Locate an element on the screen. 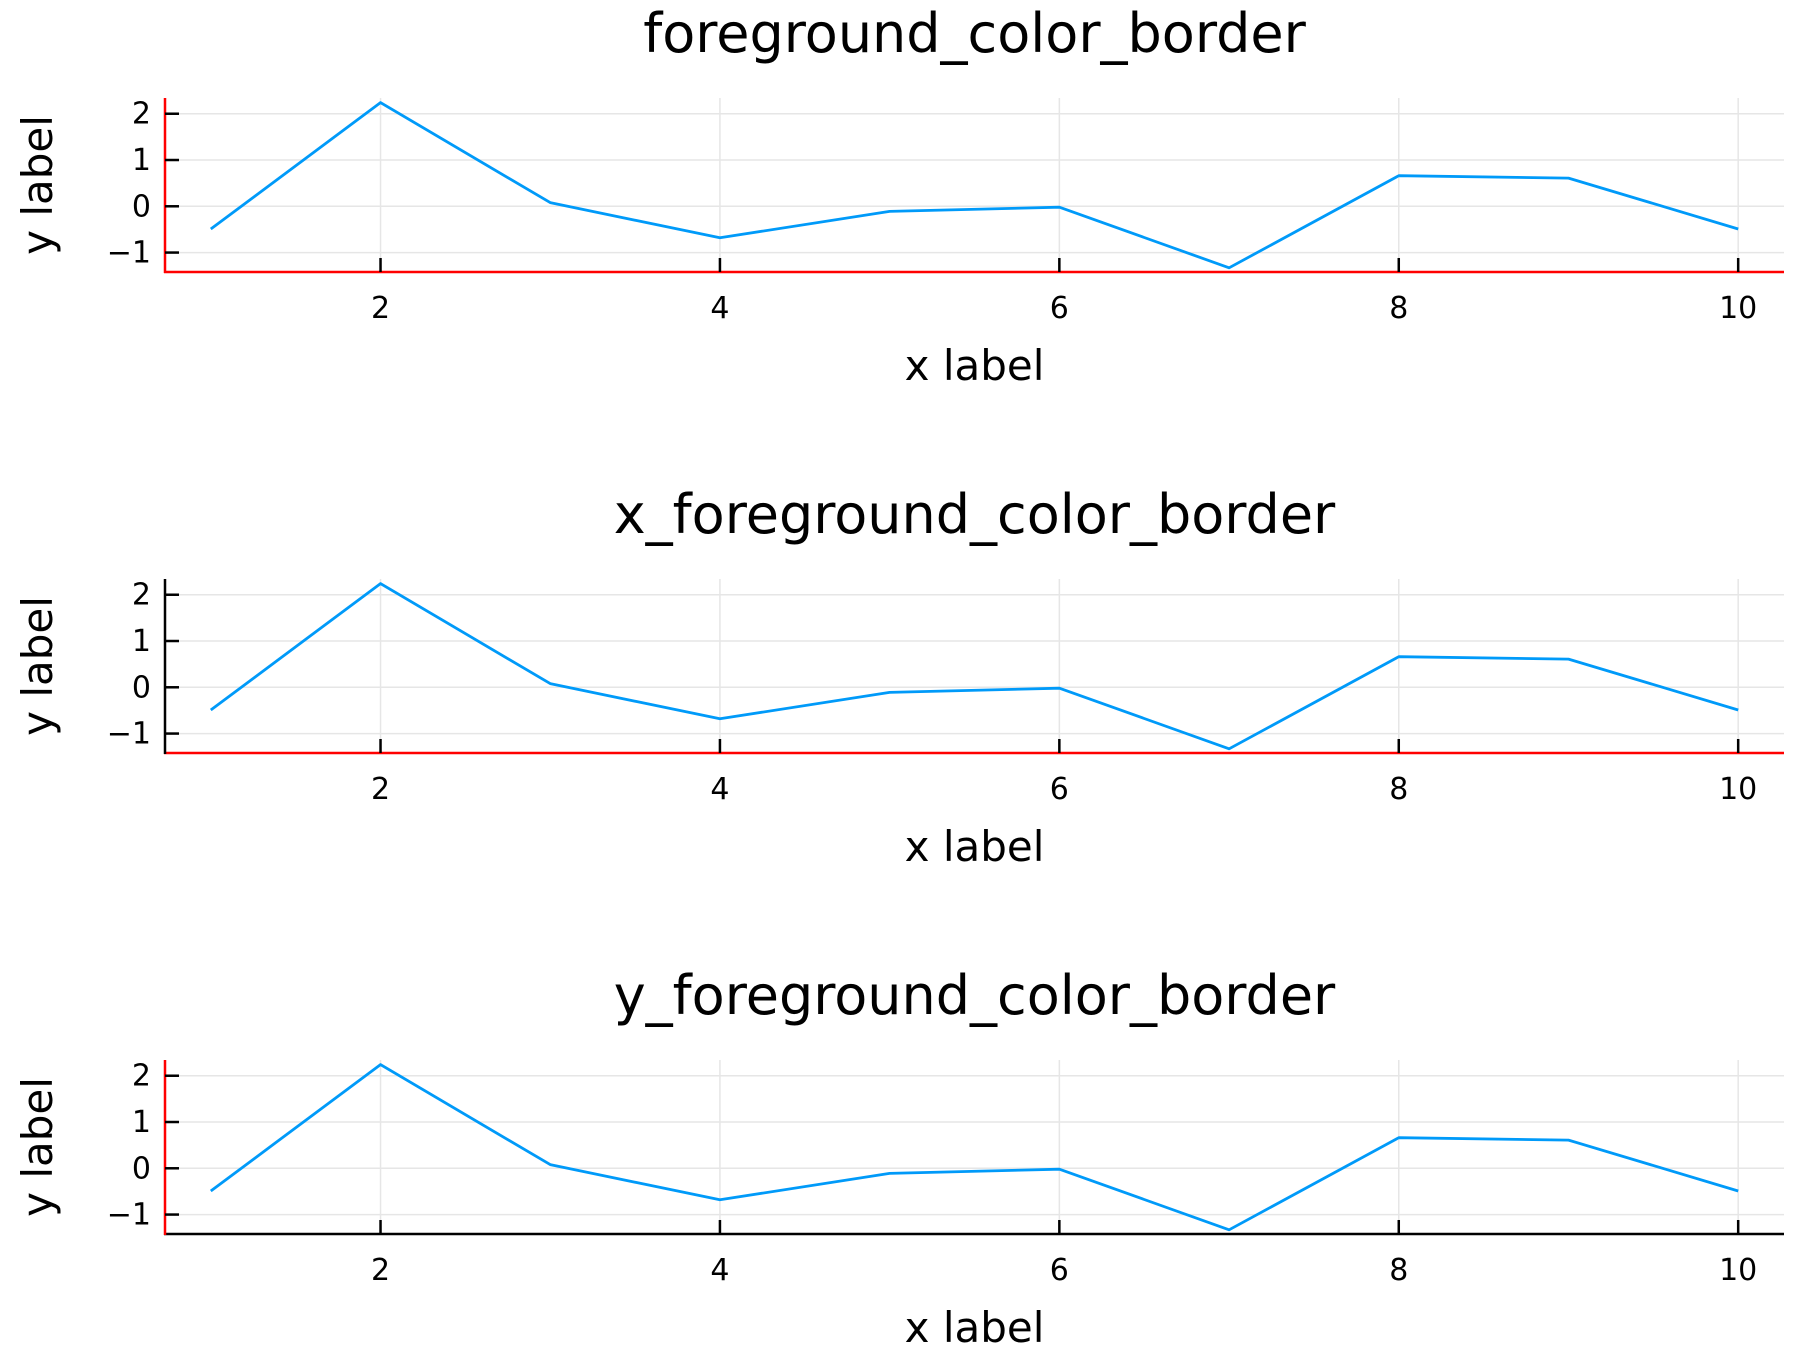 The image size is (1800, 1350). chart-title: y_foreground_color_border is located at coordinates (975, 995).